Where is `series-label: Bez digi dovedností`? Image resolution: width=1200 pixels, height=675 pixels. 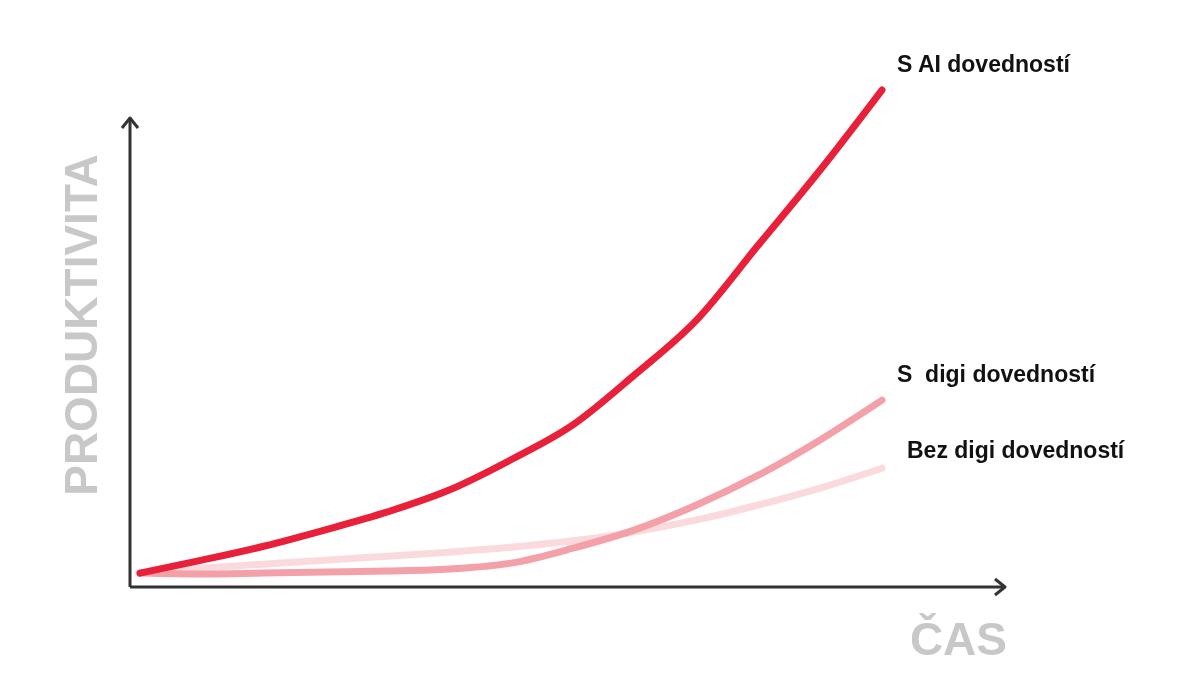
series-label: Bez digi dovedností is located at coordinates (1016, 450).